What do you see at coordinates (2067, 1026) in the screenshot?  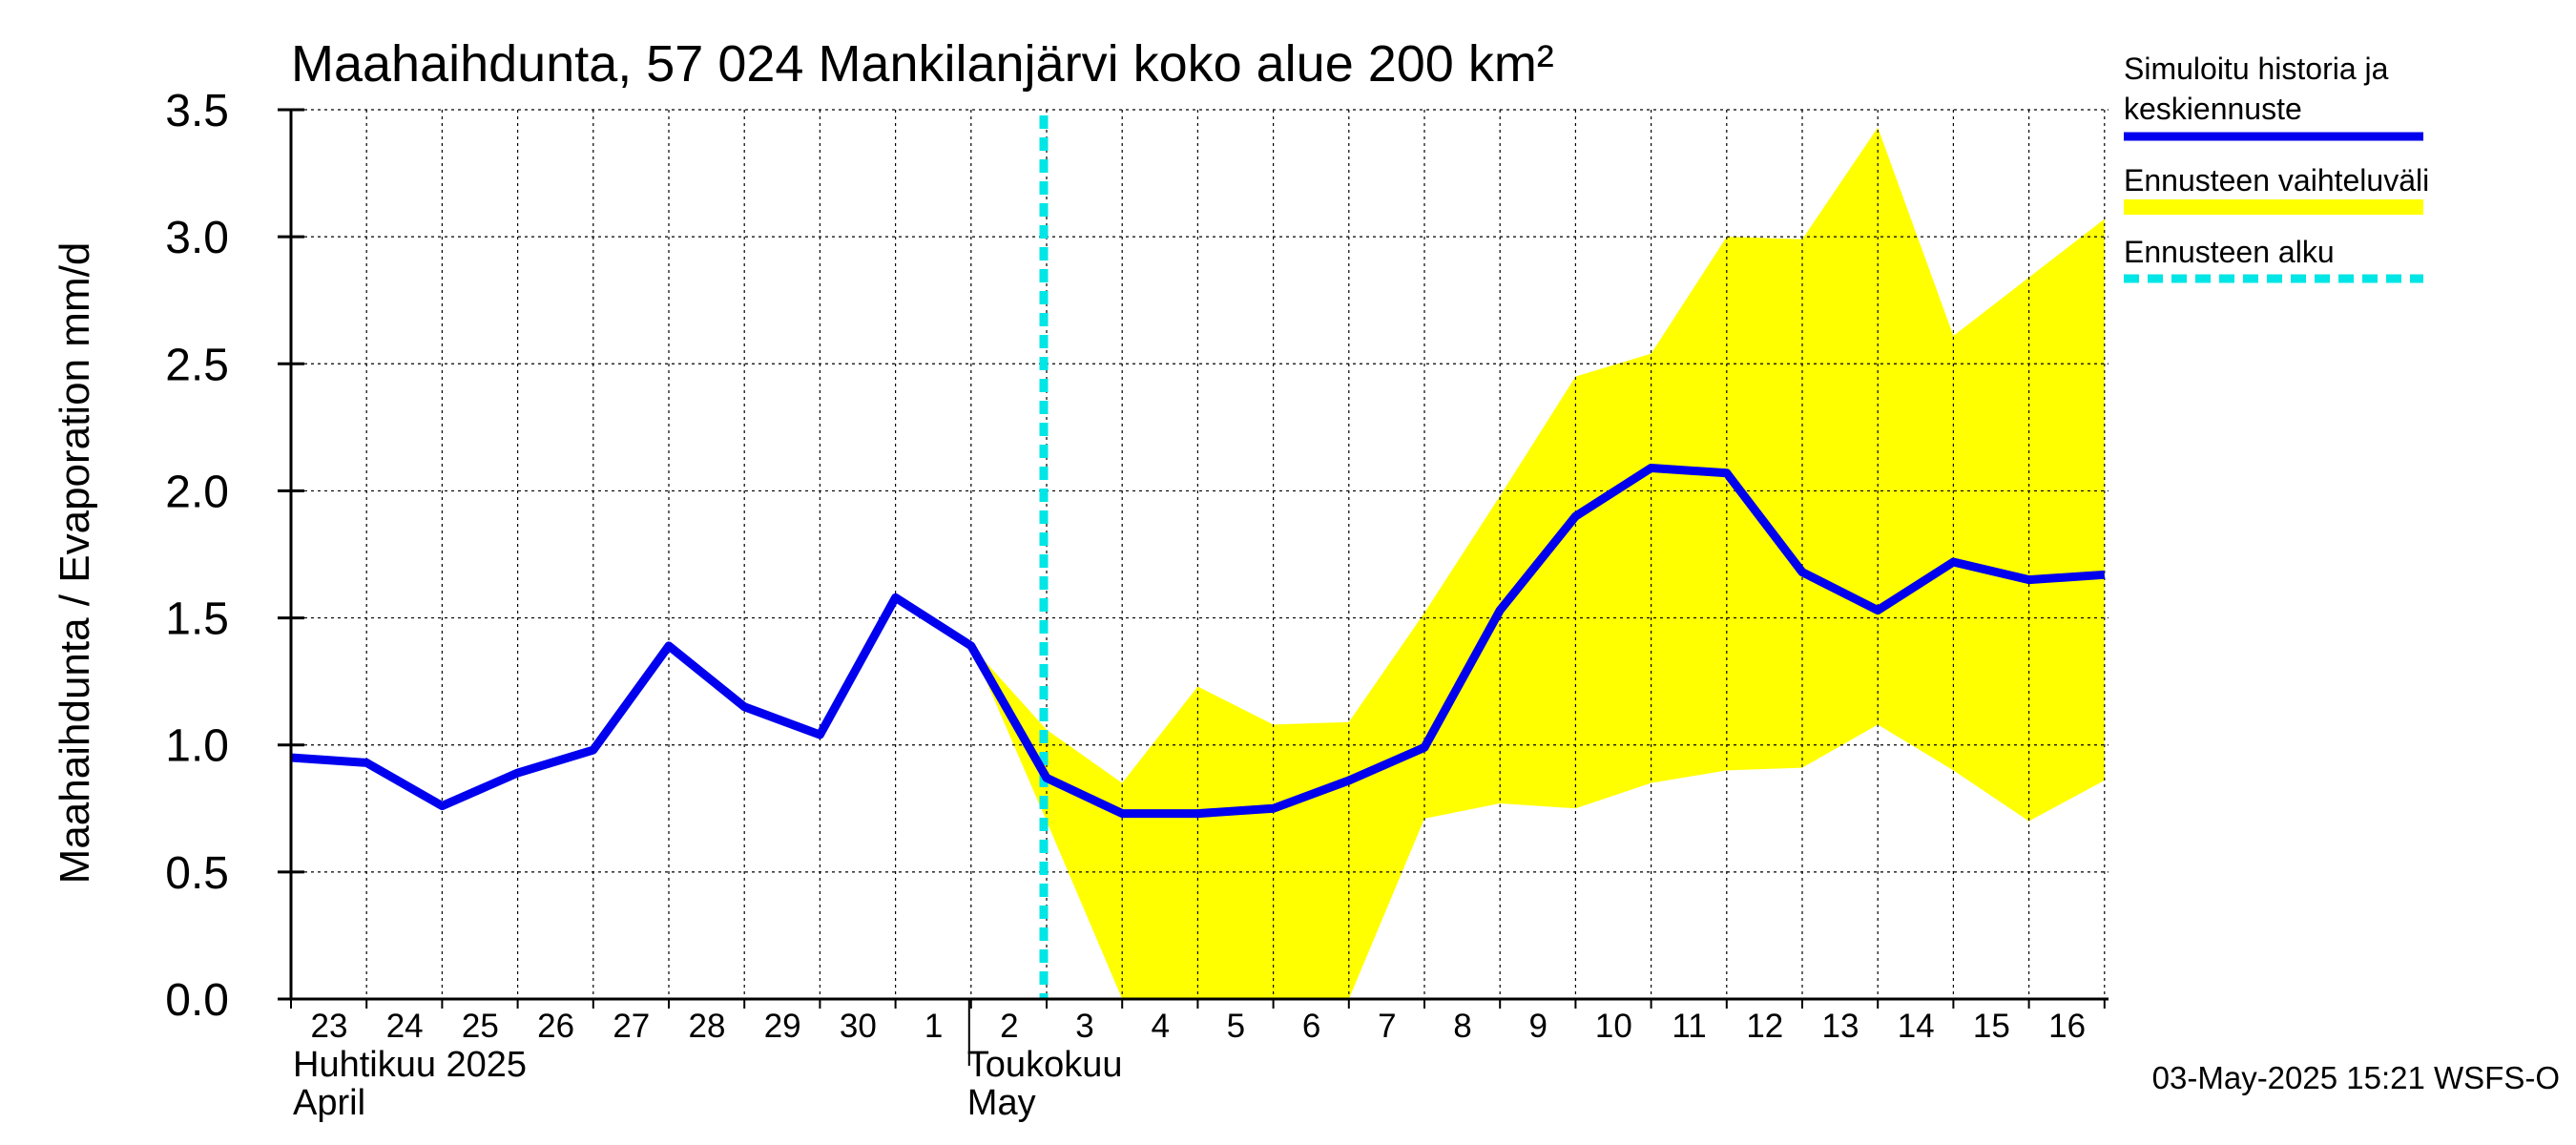 I see `x-tick-label: 16` at bounding box center [2067, 1026].